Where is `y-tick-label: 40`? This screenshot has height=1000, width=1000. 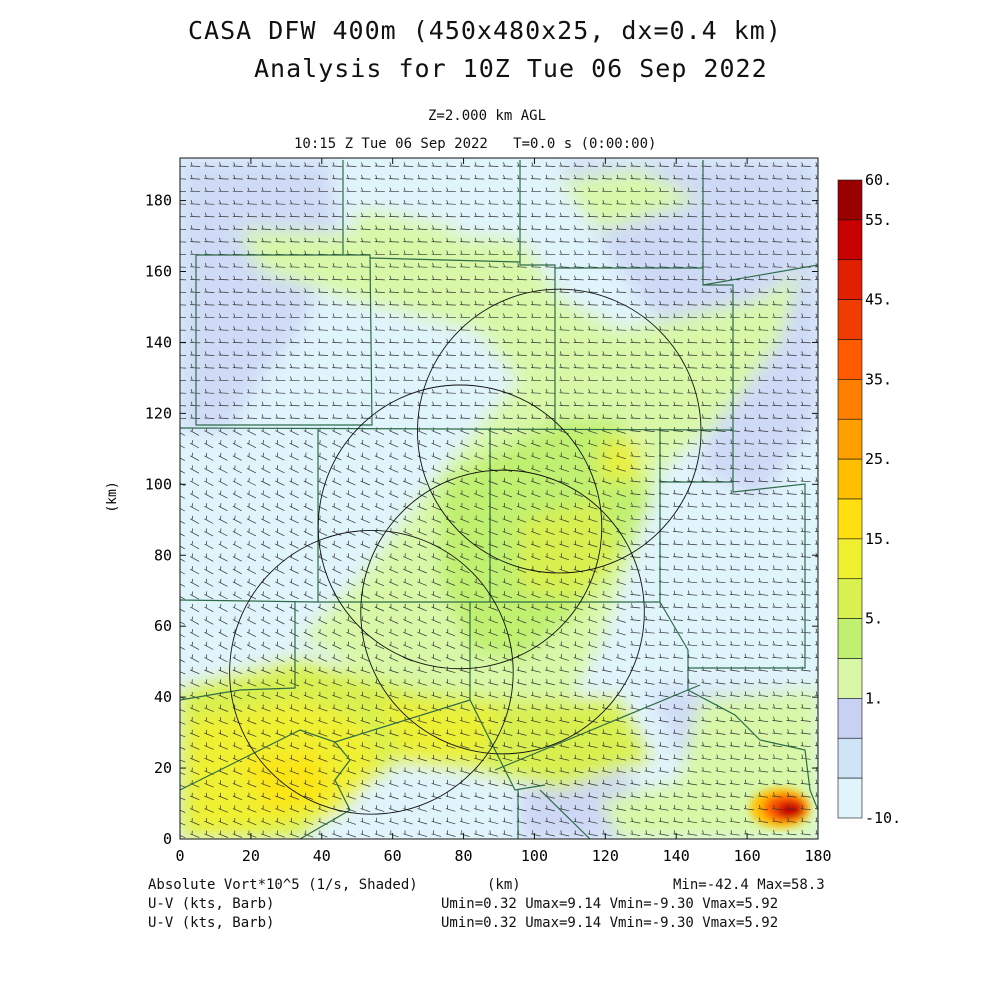
y-tick-label: 40 is located at coordinates (163, 697).